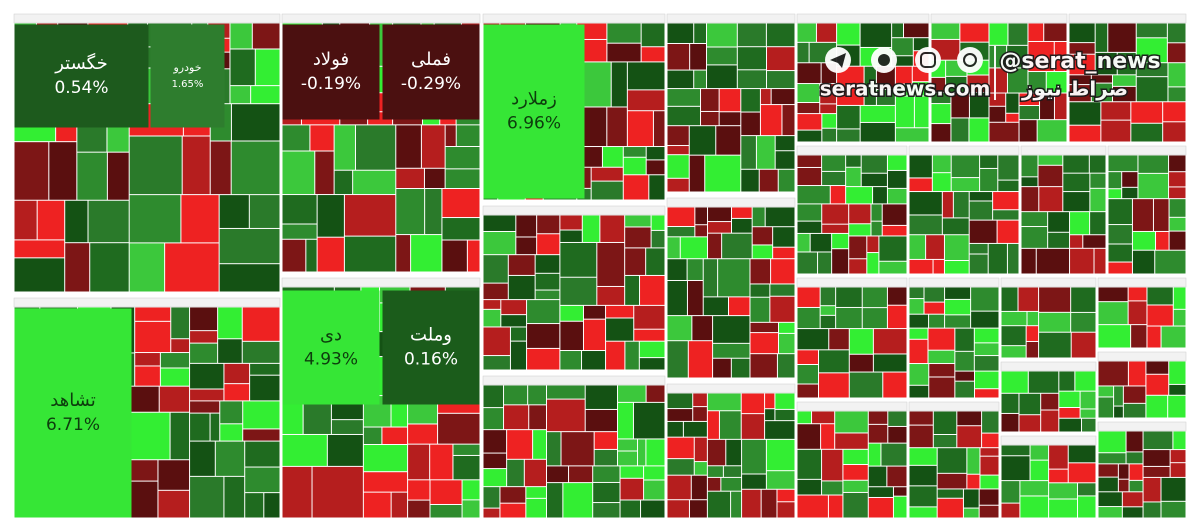  I want to click on tile-value: 1.65%, so click(188, 84).